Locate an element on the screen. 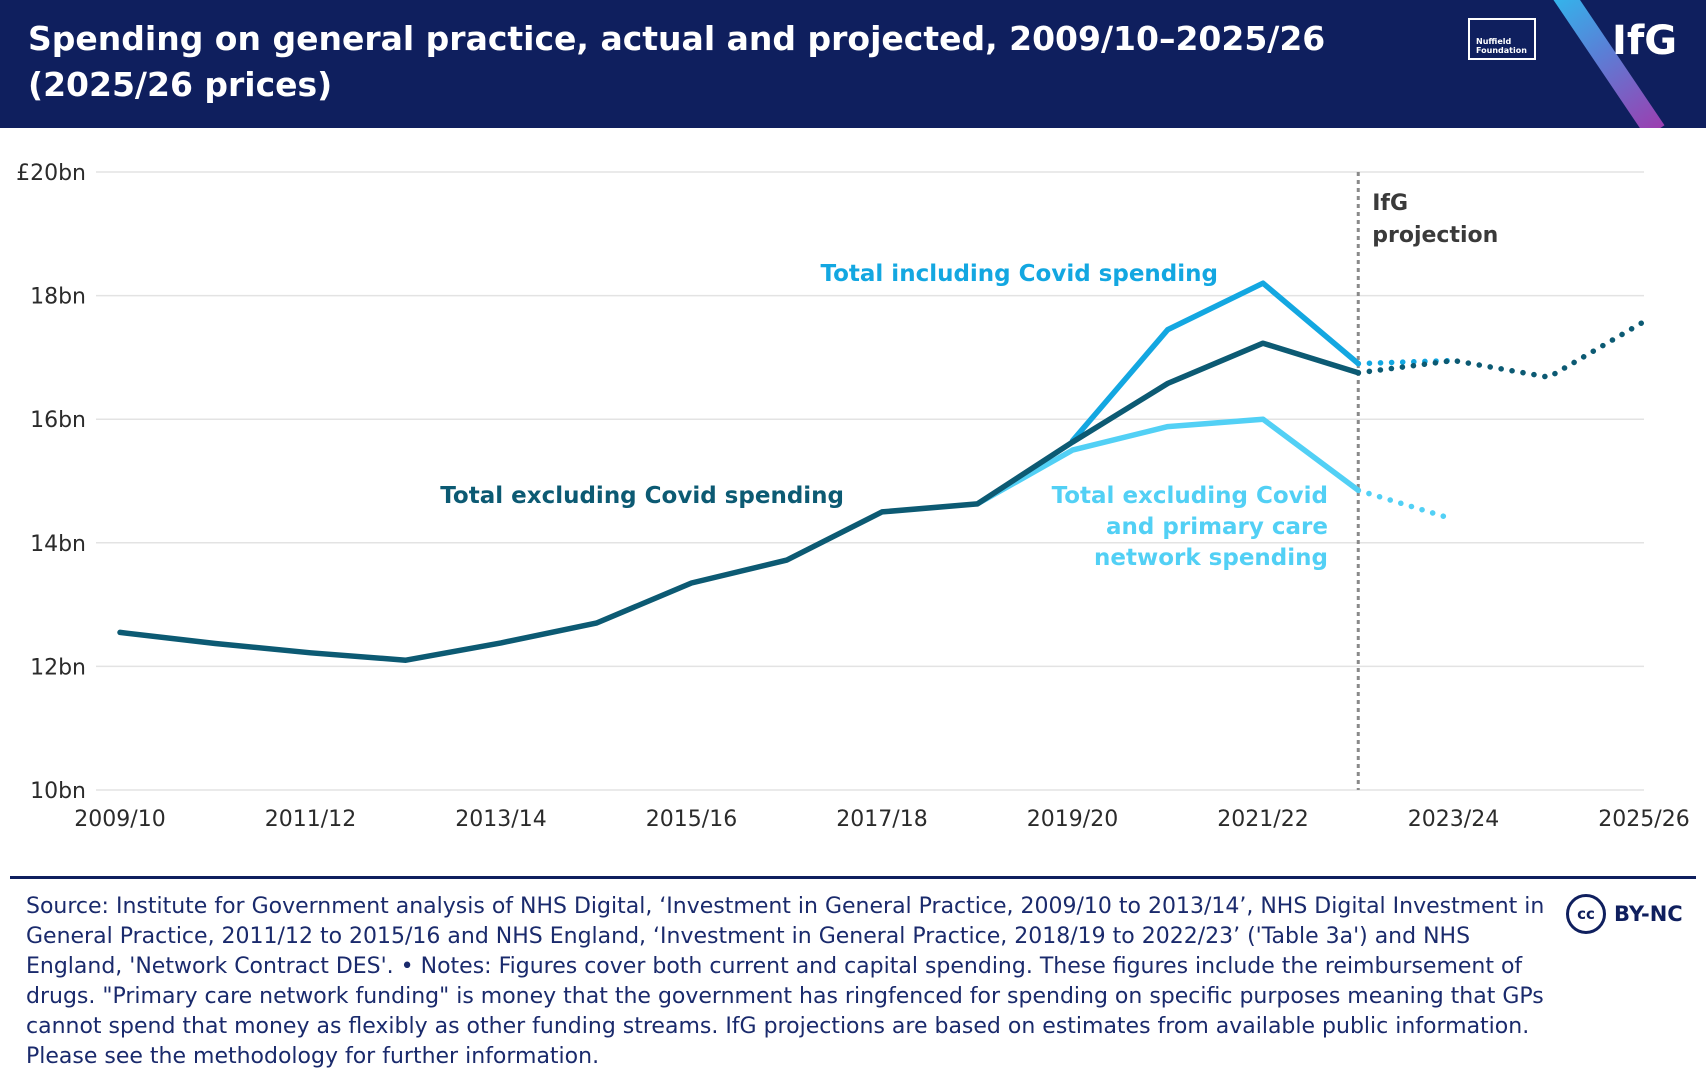 The image size is (1706, 1086). x-tick-label: 2025/26 is located at coordinates (1643, 819).